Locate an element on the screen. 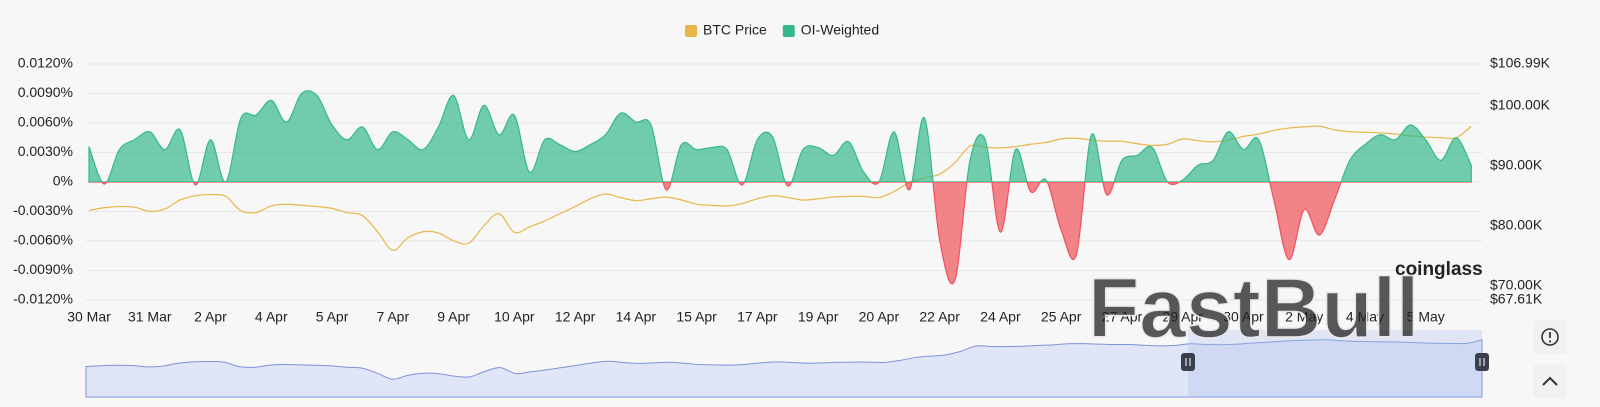 This screenshot has width=1600, height=407. y2-tick-label: $70.00K is located at coordinates (1516, 284).